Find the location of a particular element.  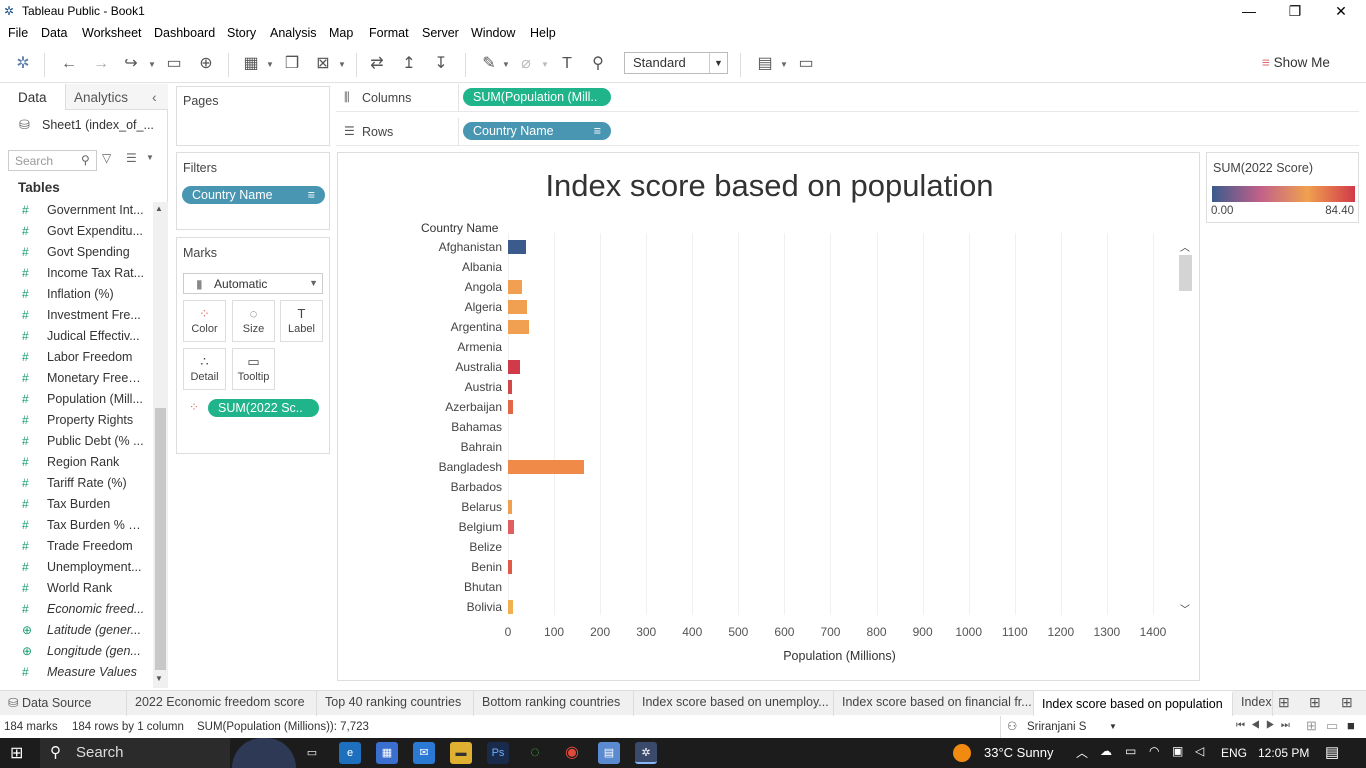

menu-analysis: Analysis is located at coordinates (293, 33).